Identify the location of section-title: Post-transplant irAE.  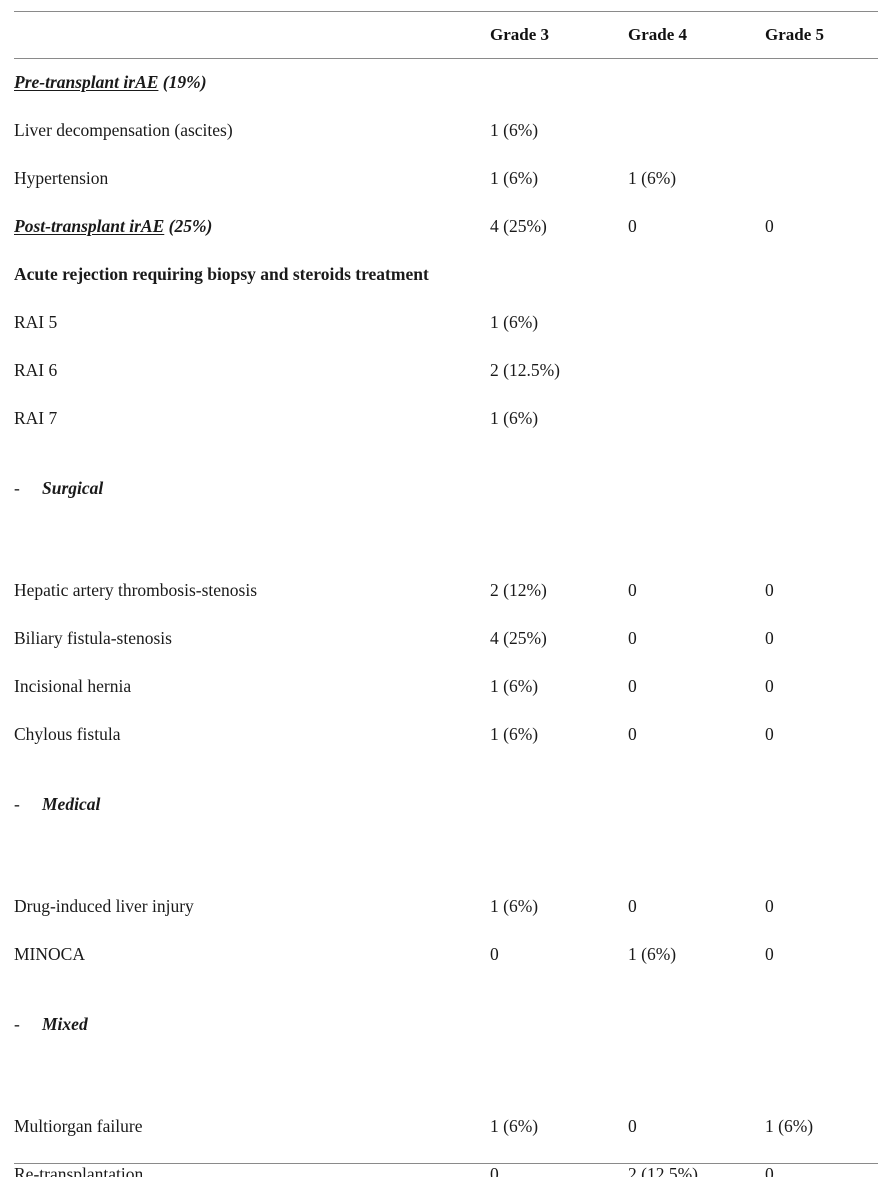
(89, 225).